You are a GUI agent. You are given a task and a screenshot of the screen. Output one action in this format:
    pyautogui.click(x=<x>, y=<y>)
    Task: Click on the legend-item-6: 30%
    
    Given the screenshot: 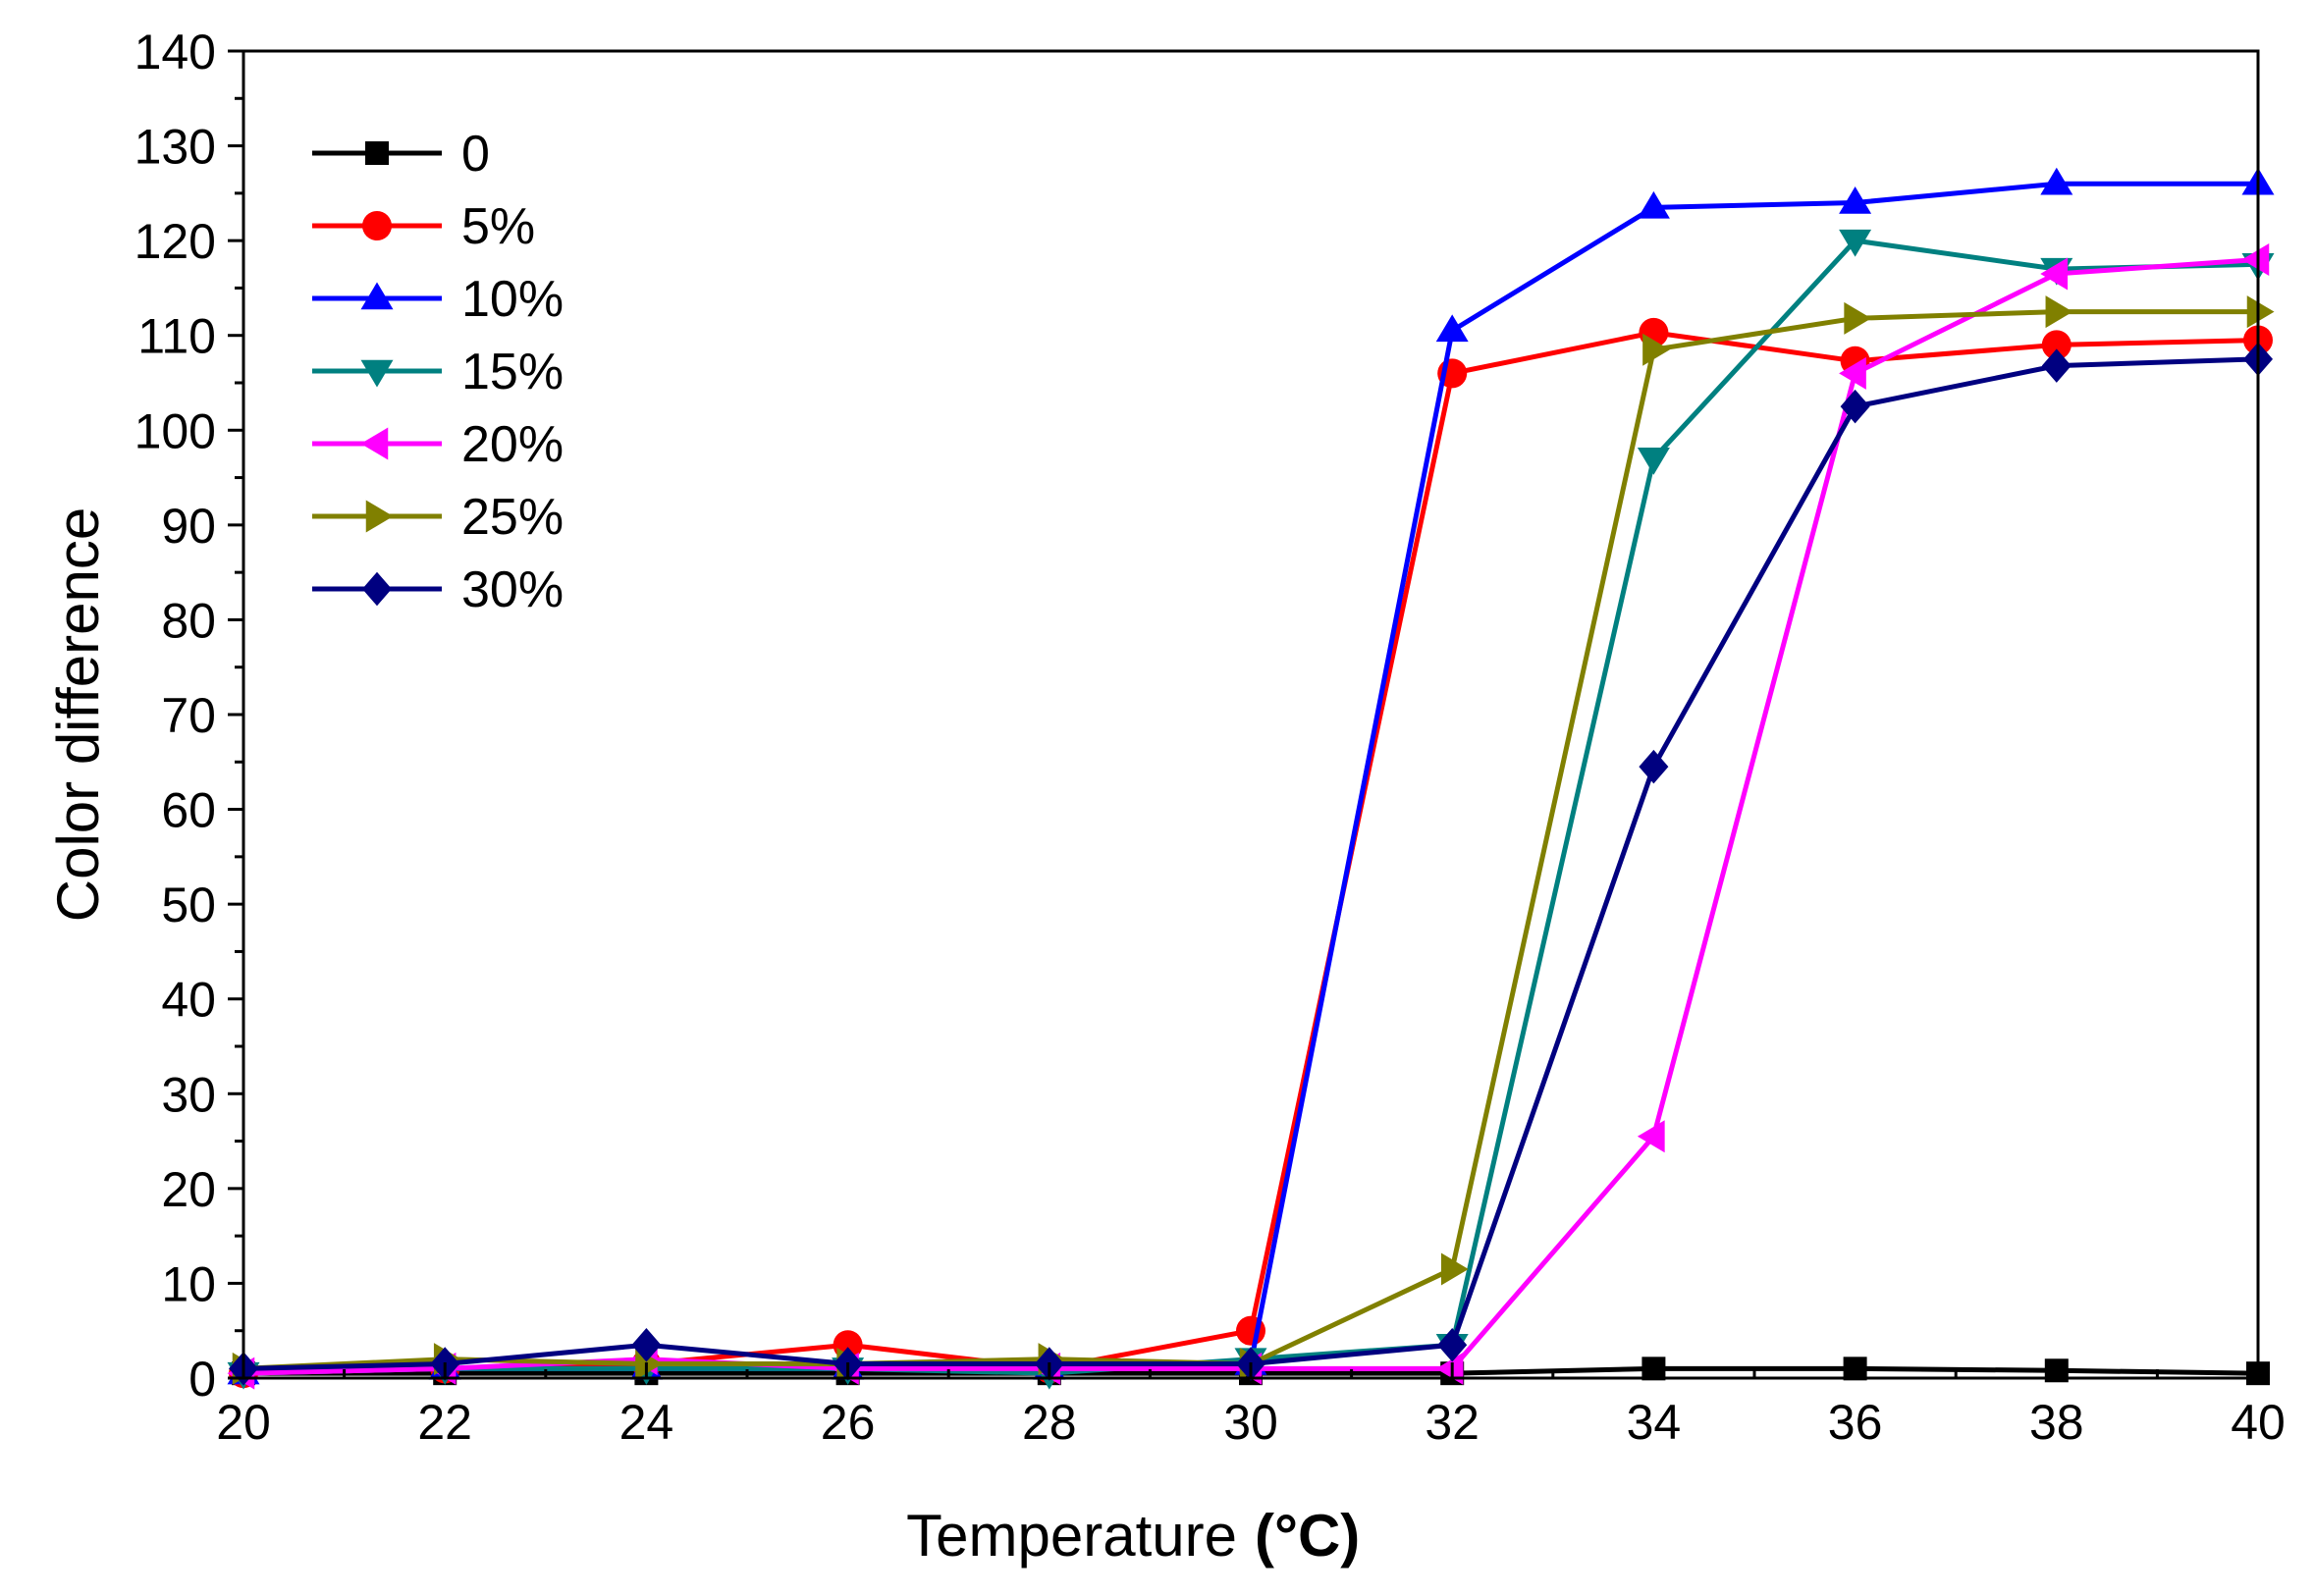 What is the action you would take?
    pyautogui.click(x=438, y=589)
    